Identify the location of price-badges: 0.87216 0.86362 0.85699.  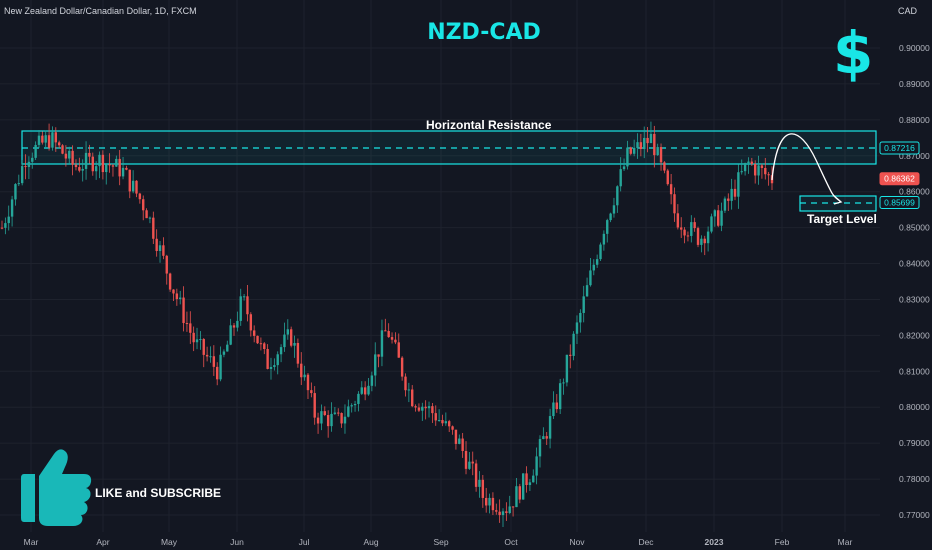
(899, 175).